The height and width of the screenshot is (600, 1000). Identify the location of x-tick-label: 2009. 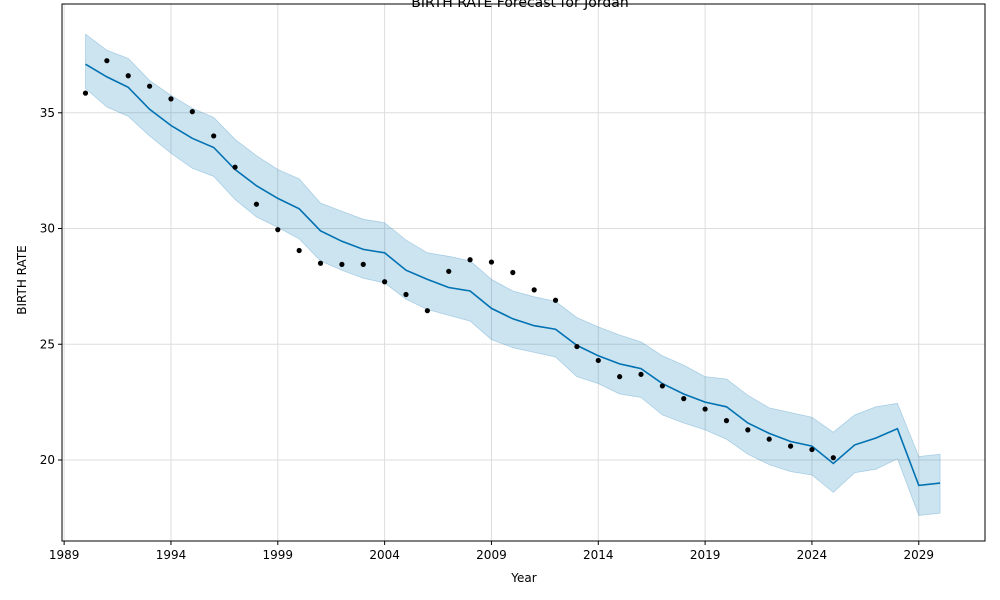
(491, 555).